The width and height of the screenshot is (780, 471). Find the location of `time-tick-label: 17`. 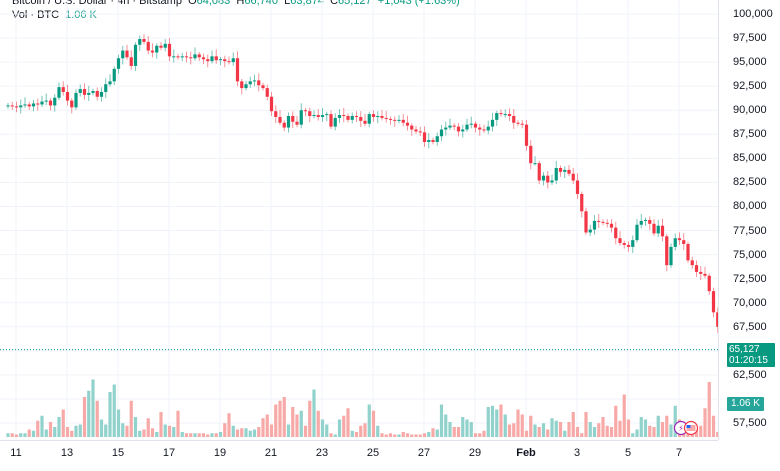

time-tick-label: 17 is located at coordinates (169, 453).